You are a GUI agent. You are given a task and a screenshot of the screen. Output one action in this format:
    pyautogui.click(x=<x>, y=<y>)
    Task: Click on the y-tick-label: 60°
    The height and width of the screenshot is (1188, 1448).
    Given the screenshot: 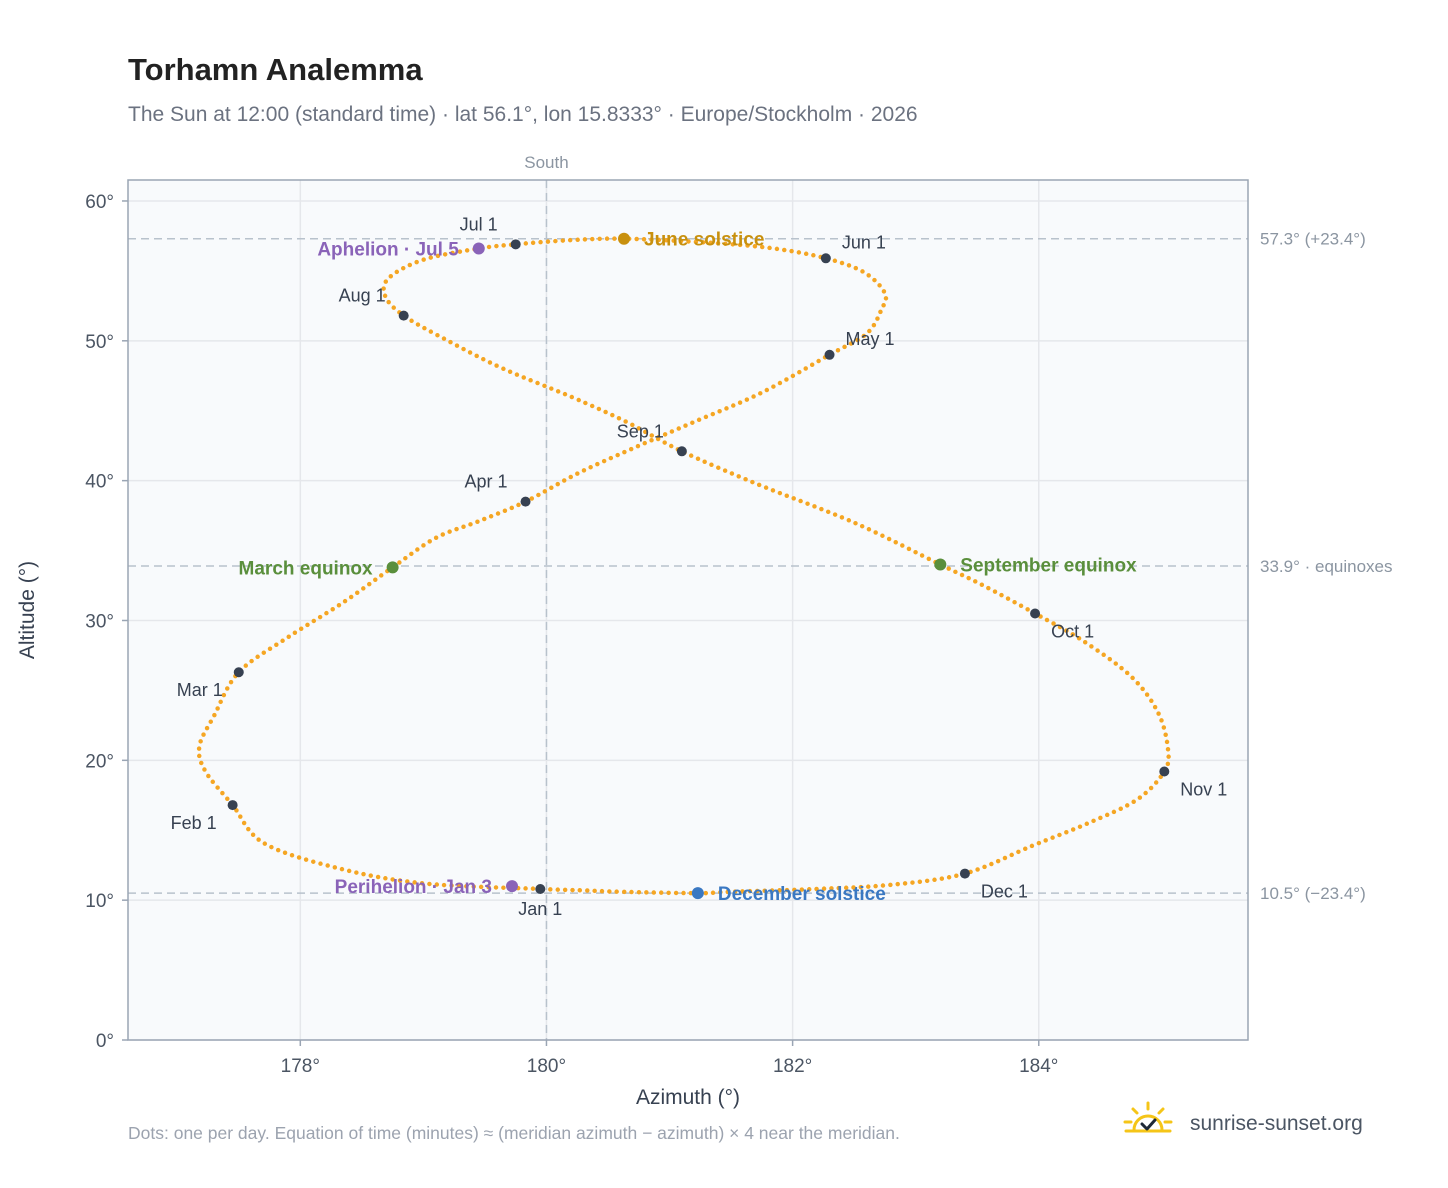 What is the action you would take?
    pyautogui.click(x=99, y=202)
    